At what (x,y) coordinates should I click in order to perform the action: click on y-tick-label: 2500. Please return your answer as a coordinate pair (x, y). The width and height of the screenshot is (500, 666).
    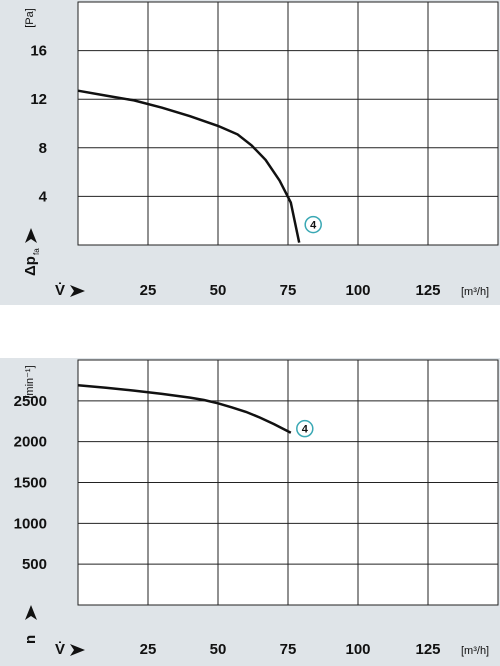
    Looking at the image, I should click on (30, 401).